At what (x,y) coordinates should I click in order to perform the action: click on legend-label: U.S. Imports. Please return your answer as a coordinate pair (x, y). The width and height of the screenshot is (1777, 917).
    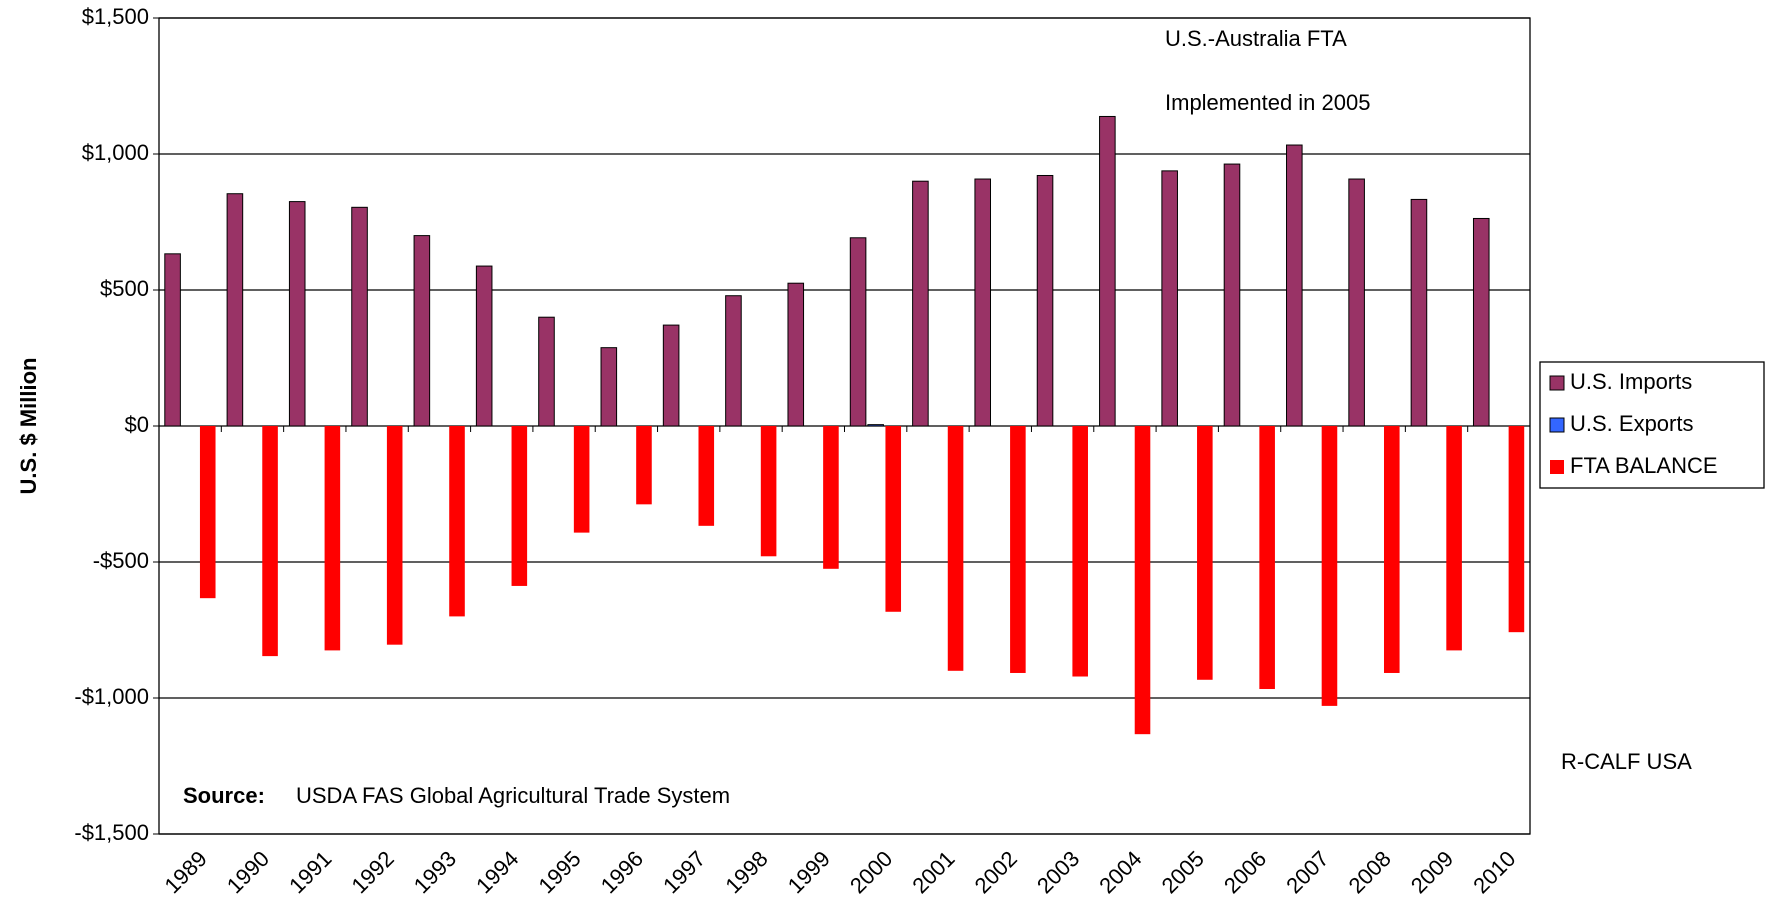
    Looking at the image, I should click on (1631, 381).